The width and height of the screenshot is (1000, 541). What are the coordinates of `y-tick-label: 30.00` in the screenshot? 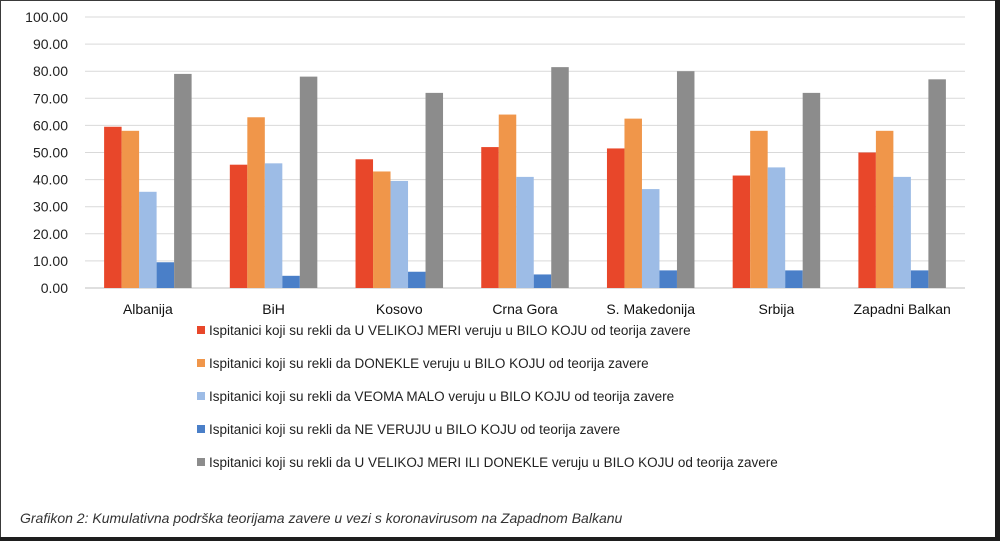 It's located at (50, 207).